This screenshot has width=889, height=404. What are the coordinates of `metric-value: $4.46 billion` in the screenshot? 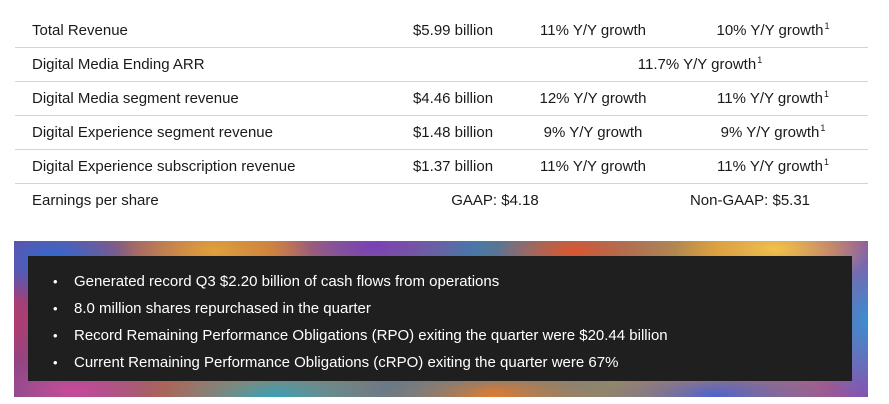 It's located at (453, 98).